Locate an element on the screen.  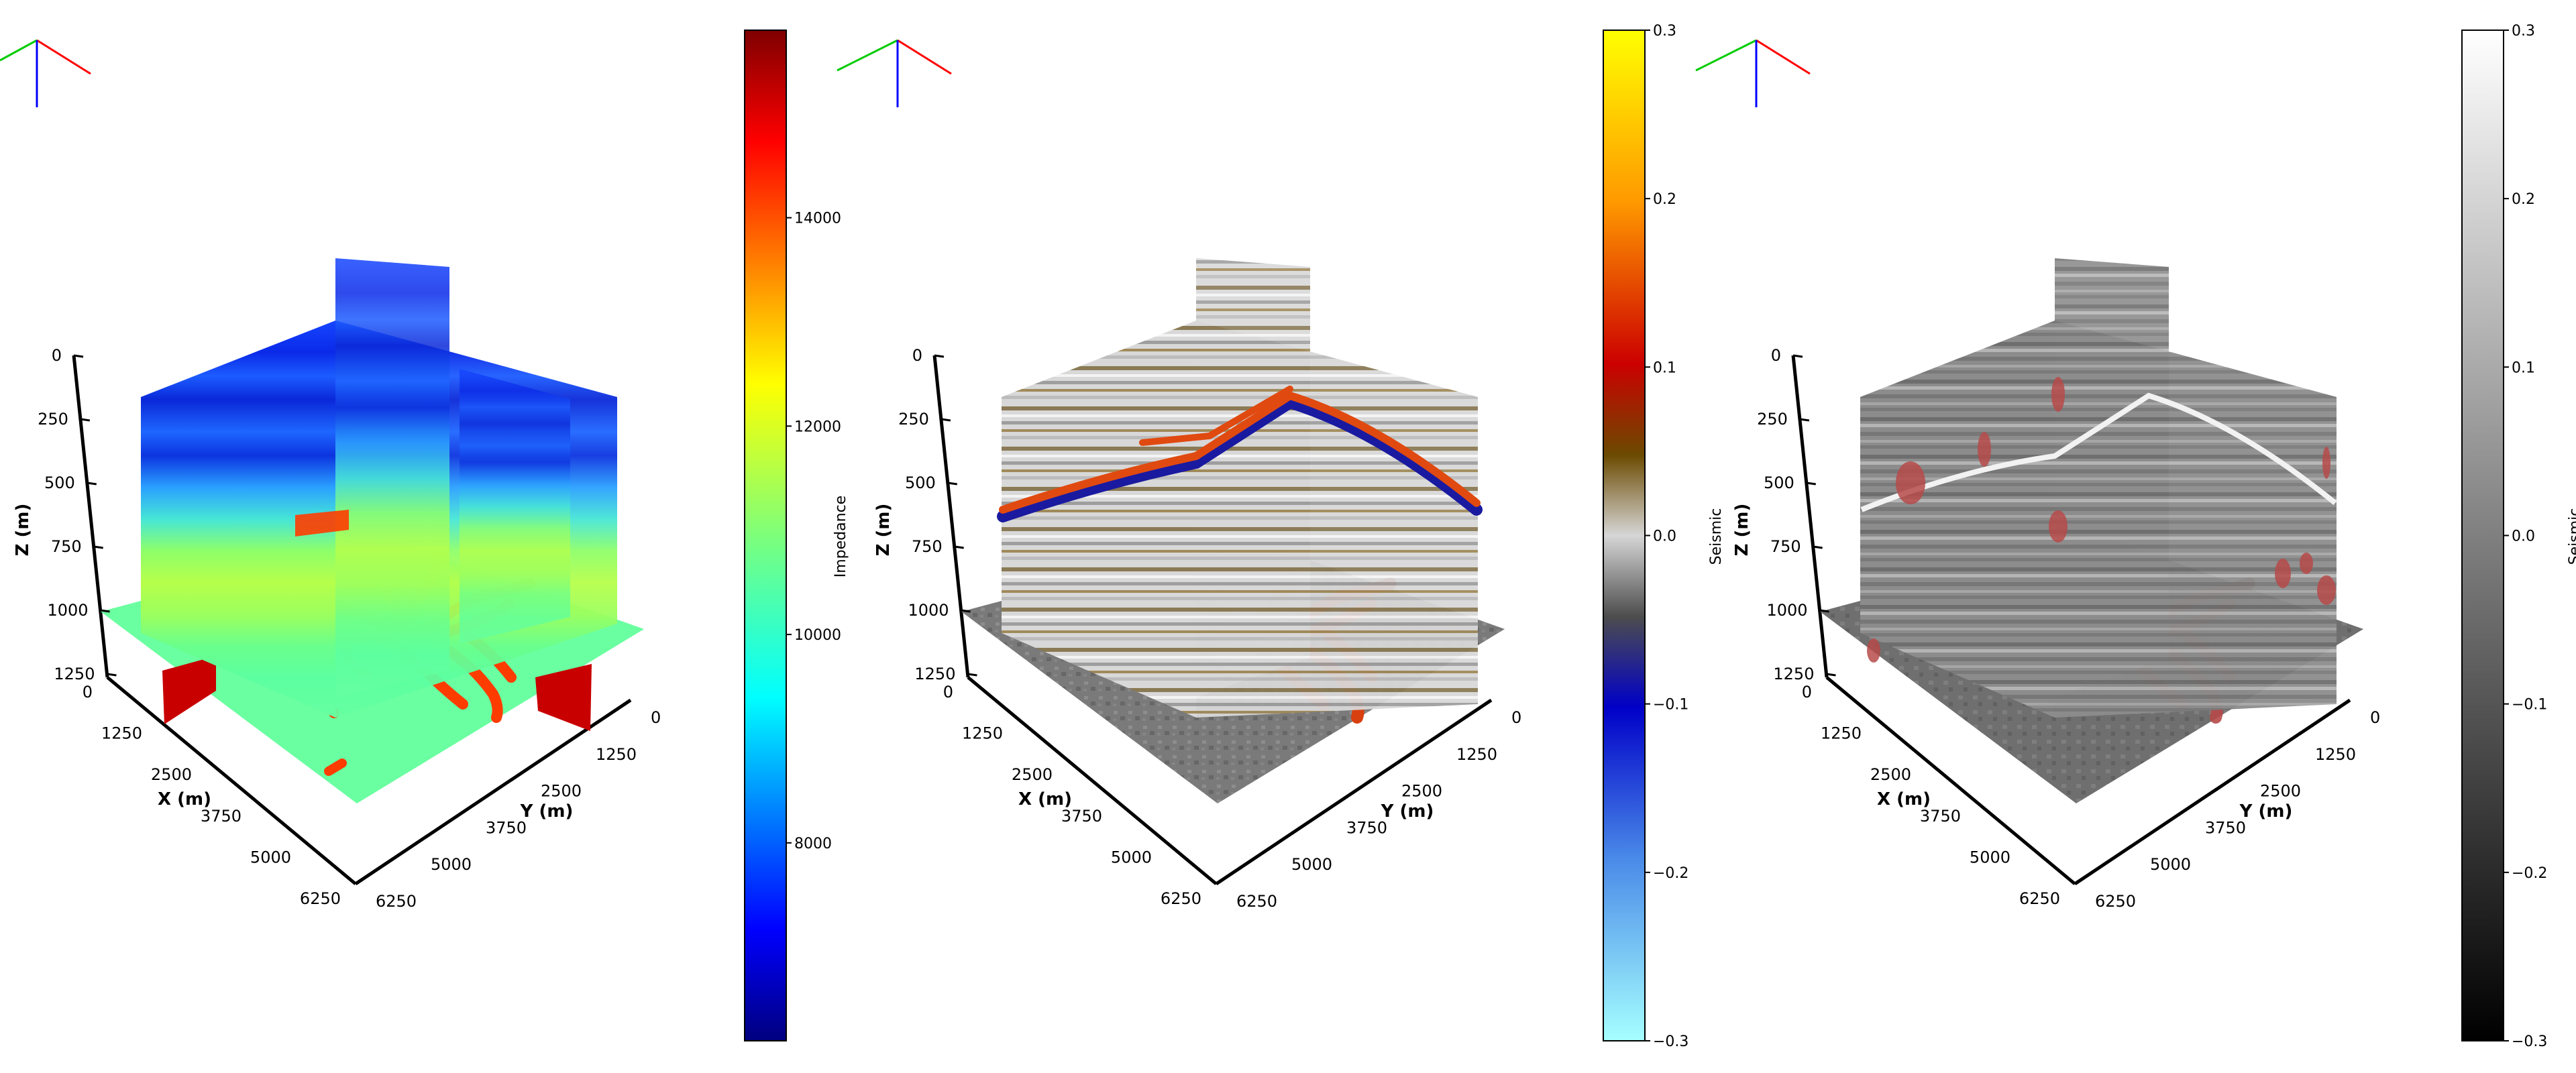
colorbar-tick-label: 0.3 is located at coordinates (2523, 31).